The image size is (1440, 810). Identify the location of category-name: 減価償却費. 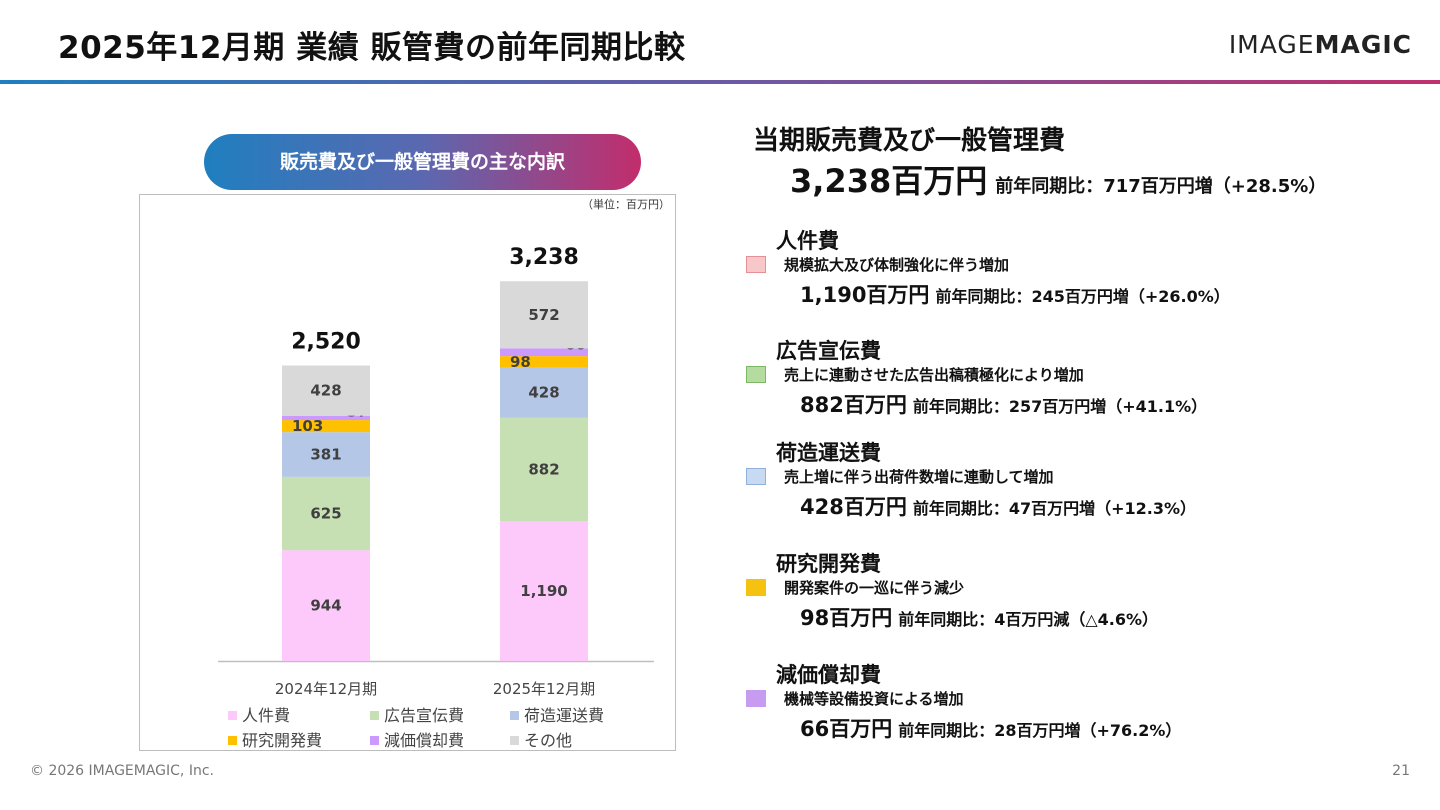
(828, 675).